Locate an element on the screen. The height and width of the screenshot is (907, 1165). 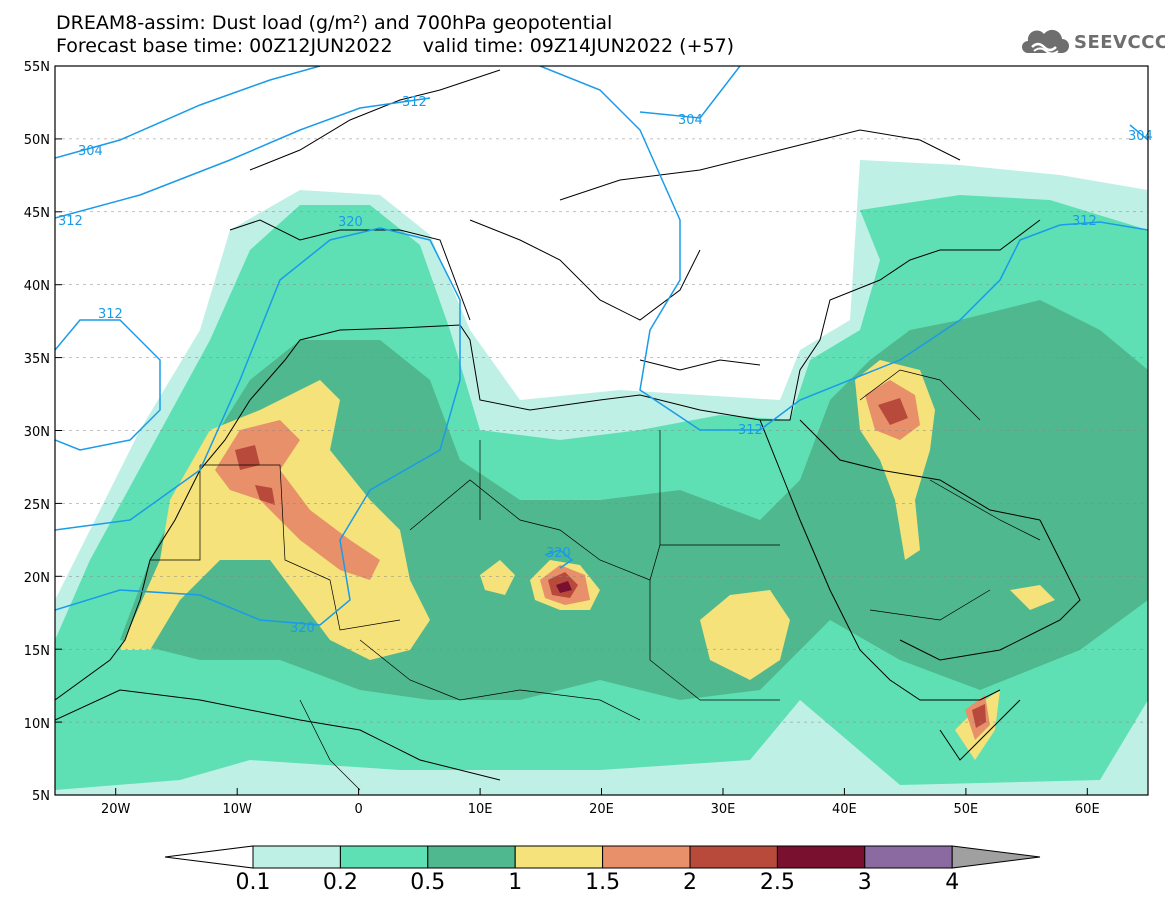
colorbar-label: 2.5 is located at coordinates (777, 882).